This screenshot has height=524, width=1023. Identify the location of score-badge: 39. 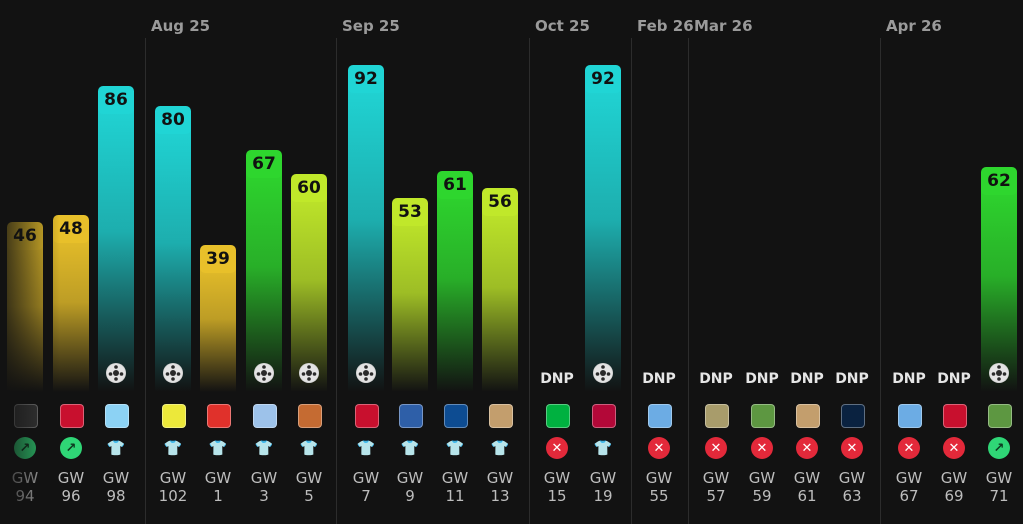
(218, 259).